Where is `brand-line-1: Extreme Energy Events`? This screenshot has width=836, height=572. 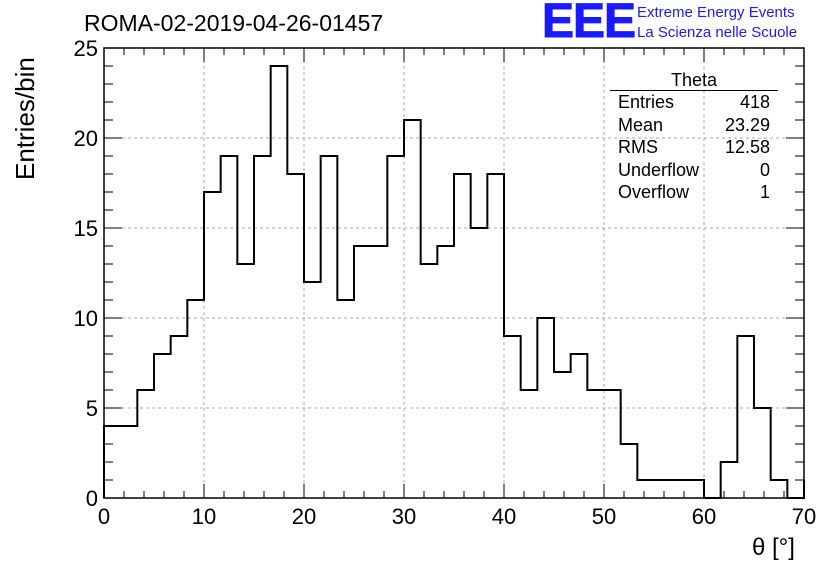 brand-line-1: Extreme Energy Events is located at coordinates (716, 12).